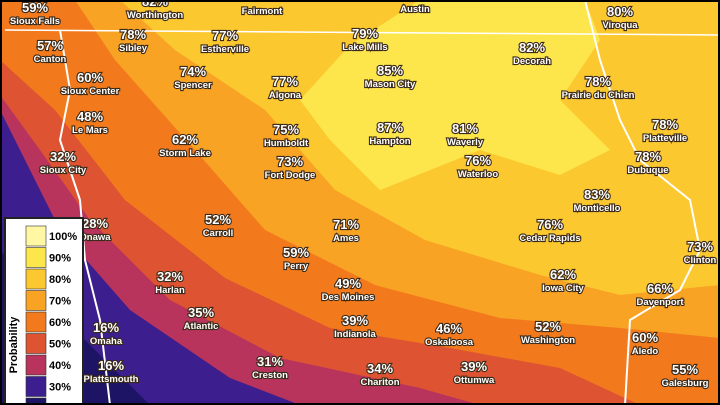 This screenshot has width=720, height=405. I want to click on city-value: 48%, so click(90, 116).